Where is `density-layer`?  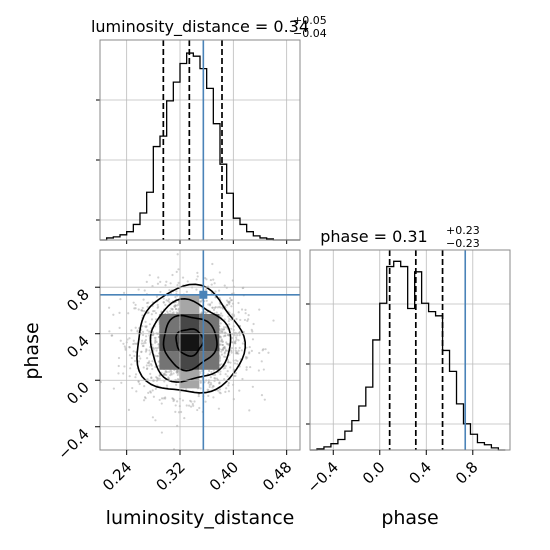 density-layer is located at coordinates (181, 351).